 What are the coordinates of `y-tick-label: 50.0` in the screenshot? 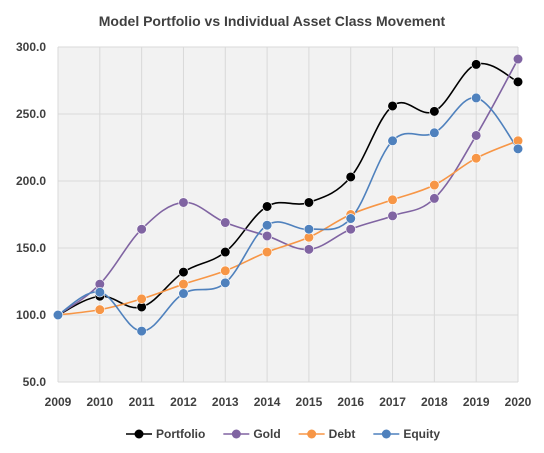 It's located at (35, 382).